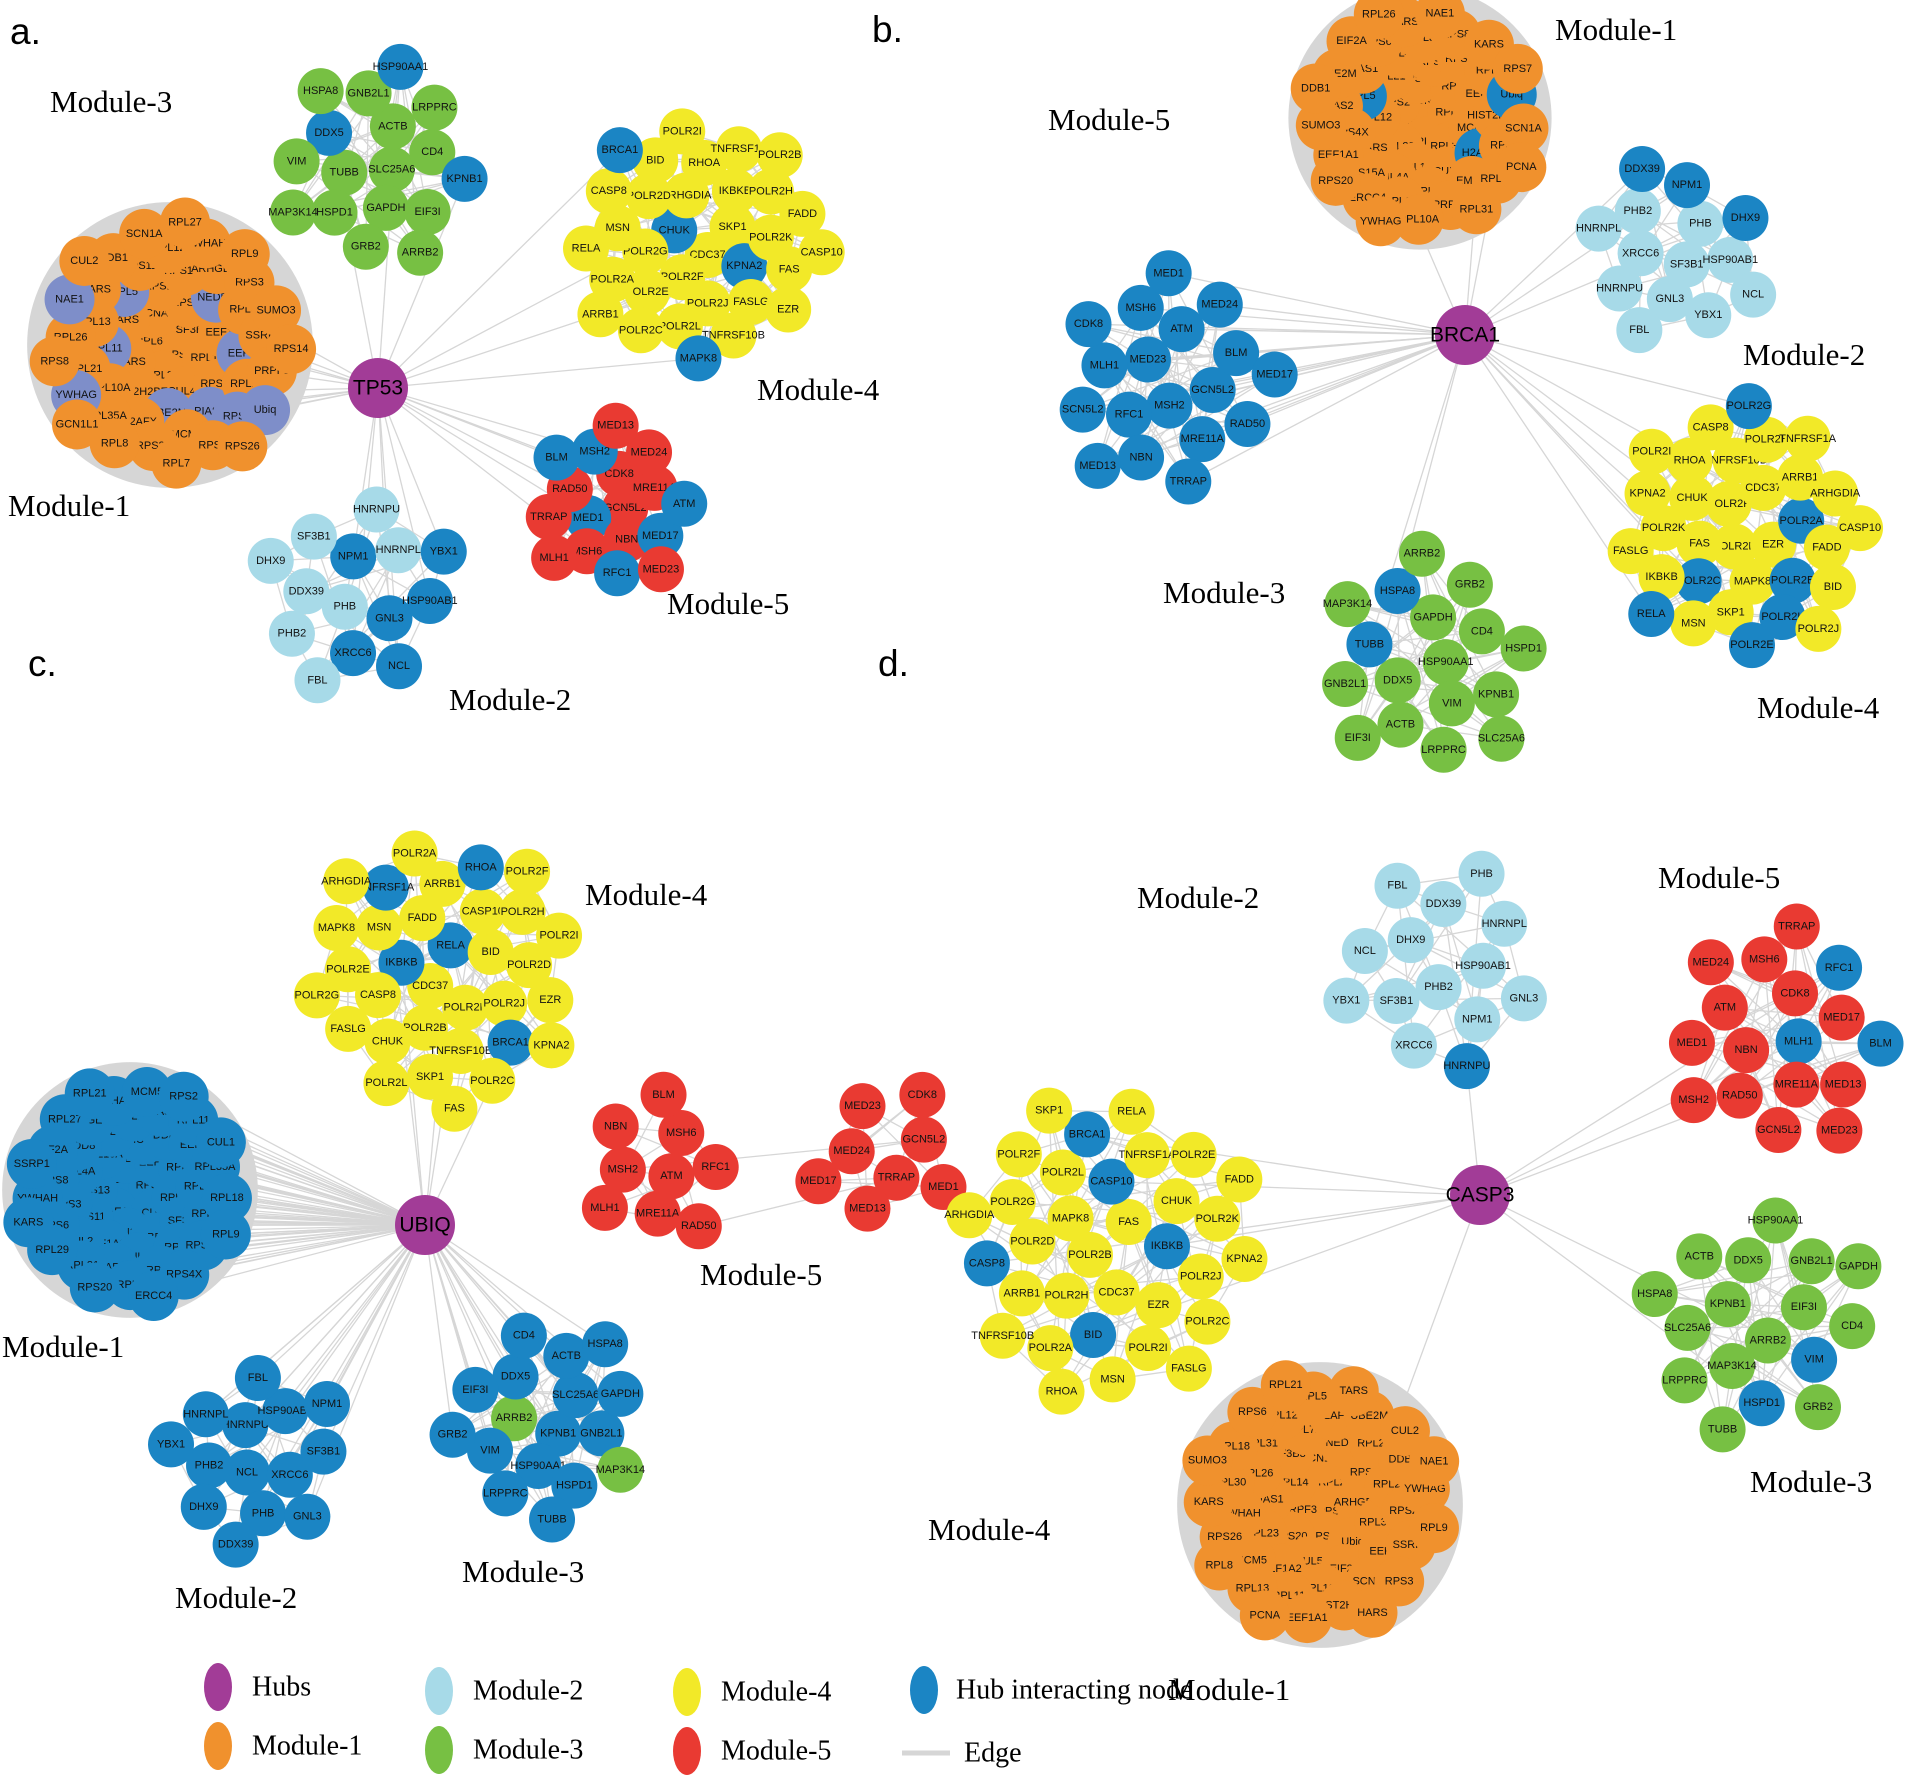  What do you see at coordinates (698, 1226) in the screenshot?
I see `node-label-RAD50: RAD50` at bounding box center [698, 1226].